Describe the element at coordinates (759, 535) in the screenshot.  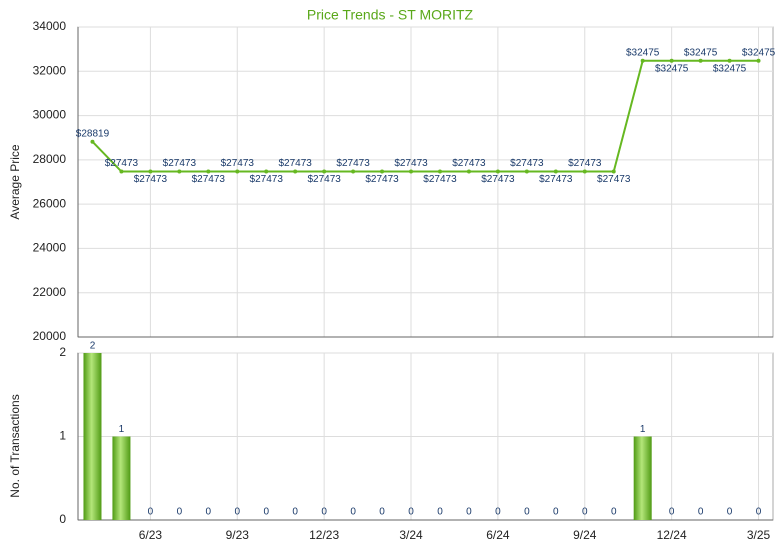
I see `x-tick-label: 3/25` at that location.